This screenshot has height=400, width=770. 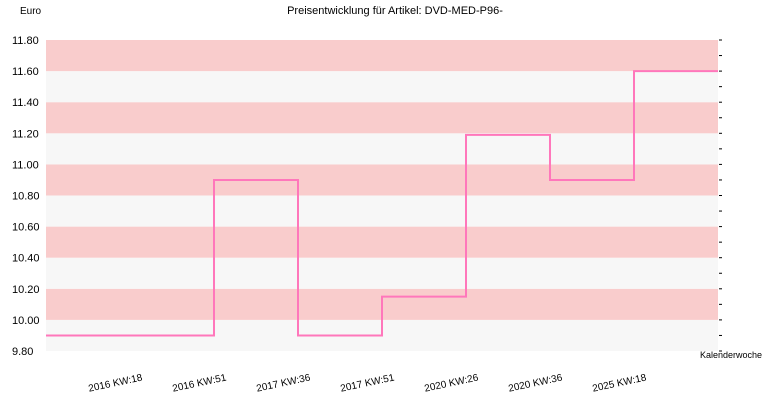 I want to click on y-tick-label: 11.20, so click(x=25, y=134).